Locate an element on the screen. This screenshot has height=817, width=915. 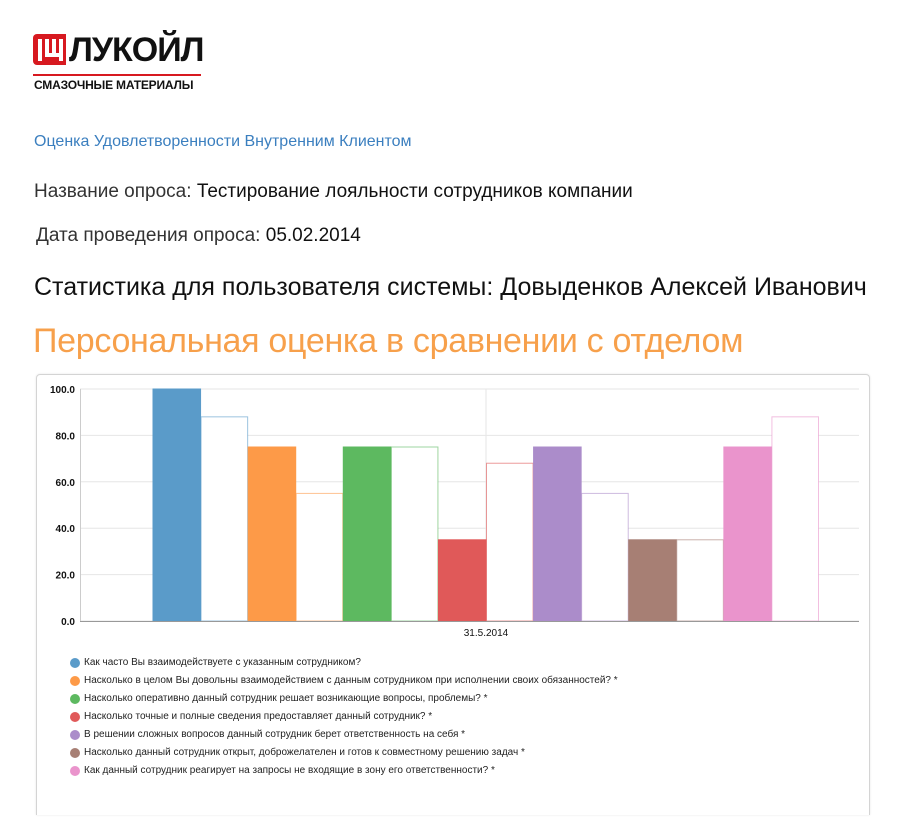
y-tick-label: 80.0 is located at coordinates (66, 436).